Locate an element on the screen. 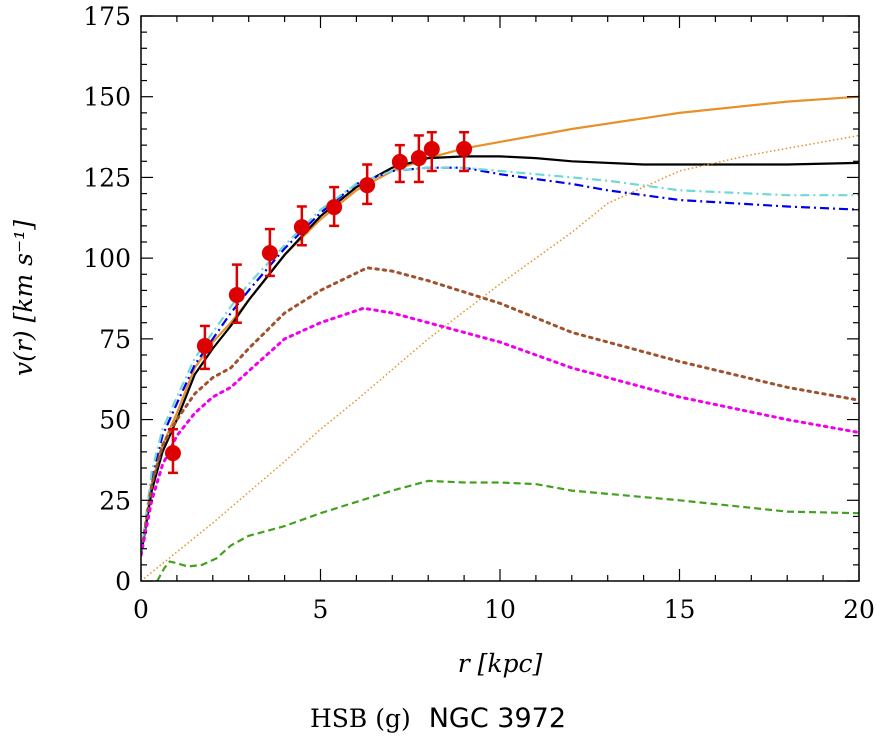 The height and width of the screenshot is (739, 876). x-tick-label: 15 is located at coordinates (680, 609).